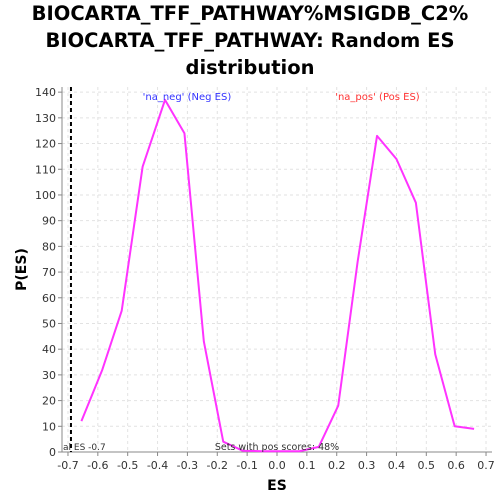  Describe the element at coordinates (49, 375) in the screenshot. I see `y-tick-label: 30` at that location.